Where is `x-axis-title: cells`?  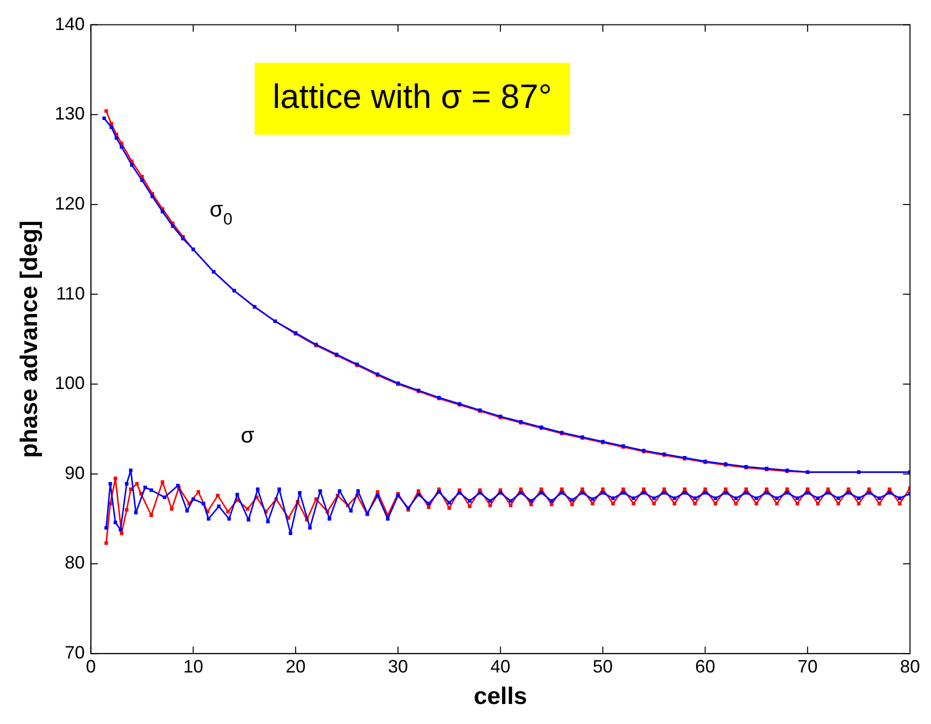 x-axis-title: cells is located at coordinates (501, 696).